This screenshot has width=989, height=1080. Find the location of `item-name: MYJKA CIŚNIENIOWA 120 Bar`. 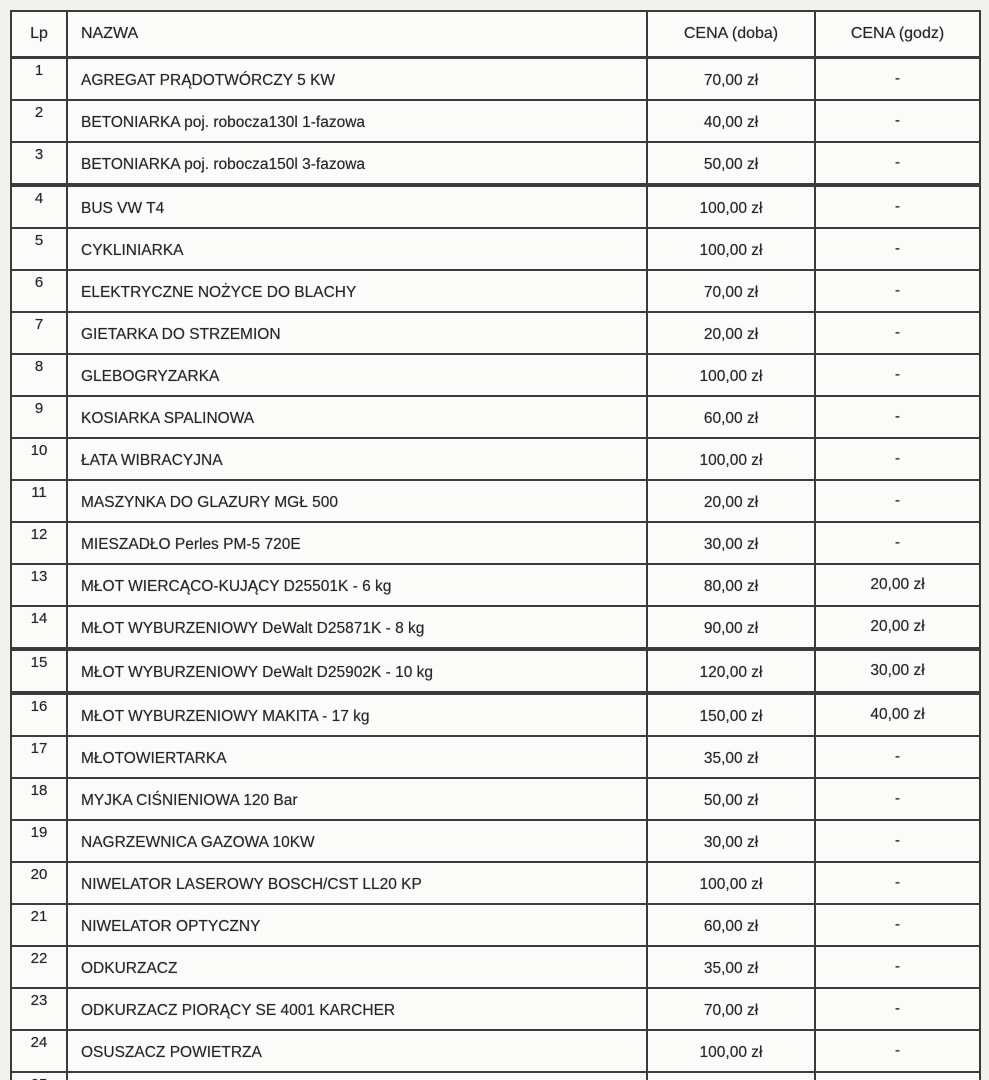

item-name: MYJKA CIŚNIENIOWA 120 Bar is located at coordinates (357, 799).